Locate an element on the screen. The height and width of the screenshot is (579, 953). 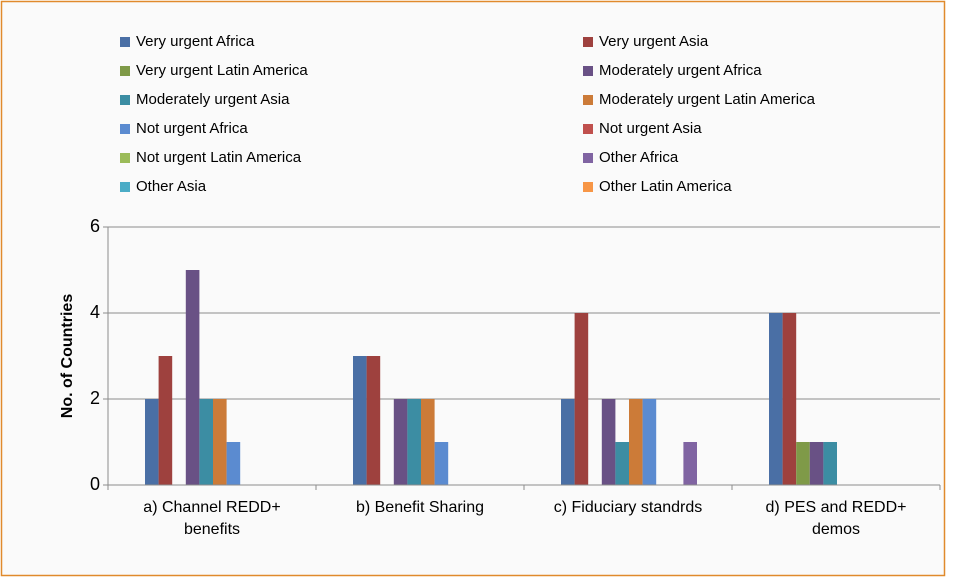
y-tick-label: 2 is located at coordinates (95, 398).